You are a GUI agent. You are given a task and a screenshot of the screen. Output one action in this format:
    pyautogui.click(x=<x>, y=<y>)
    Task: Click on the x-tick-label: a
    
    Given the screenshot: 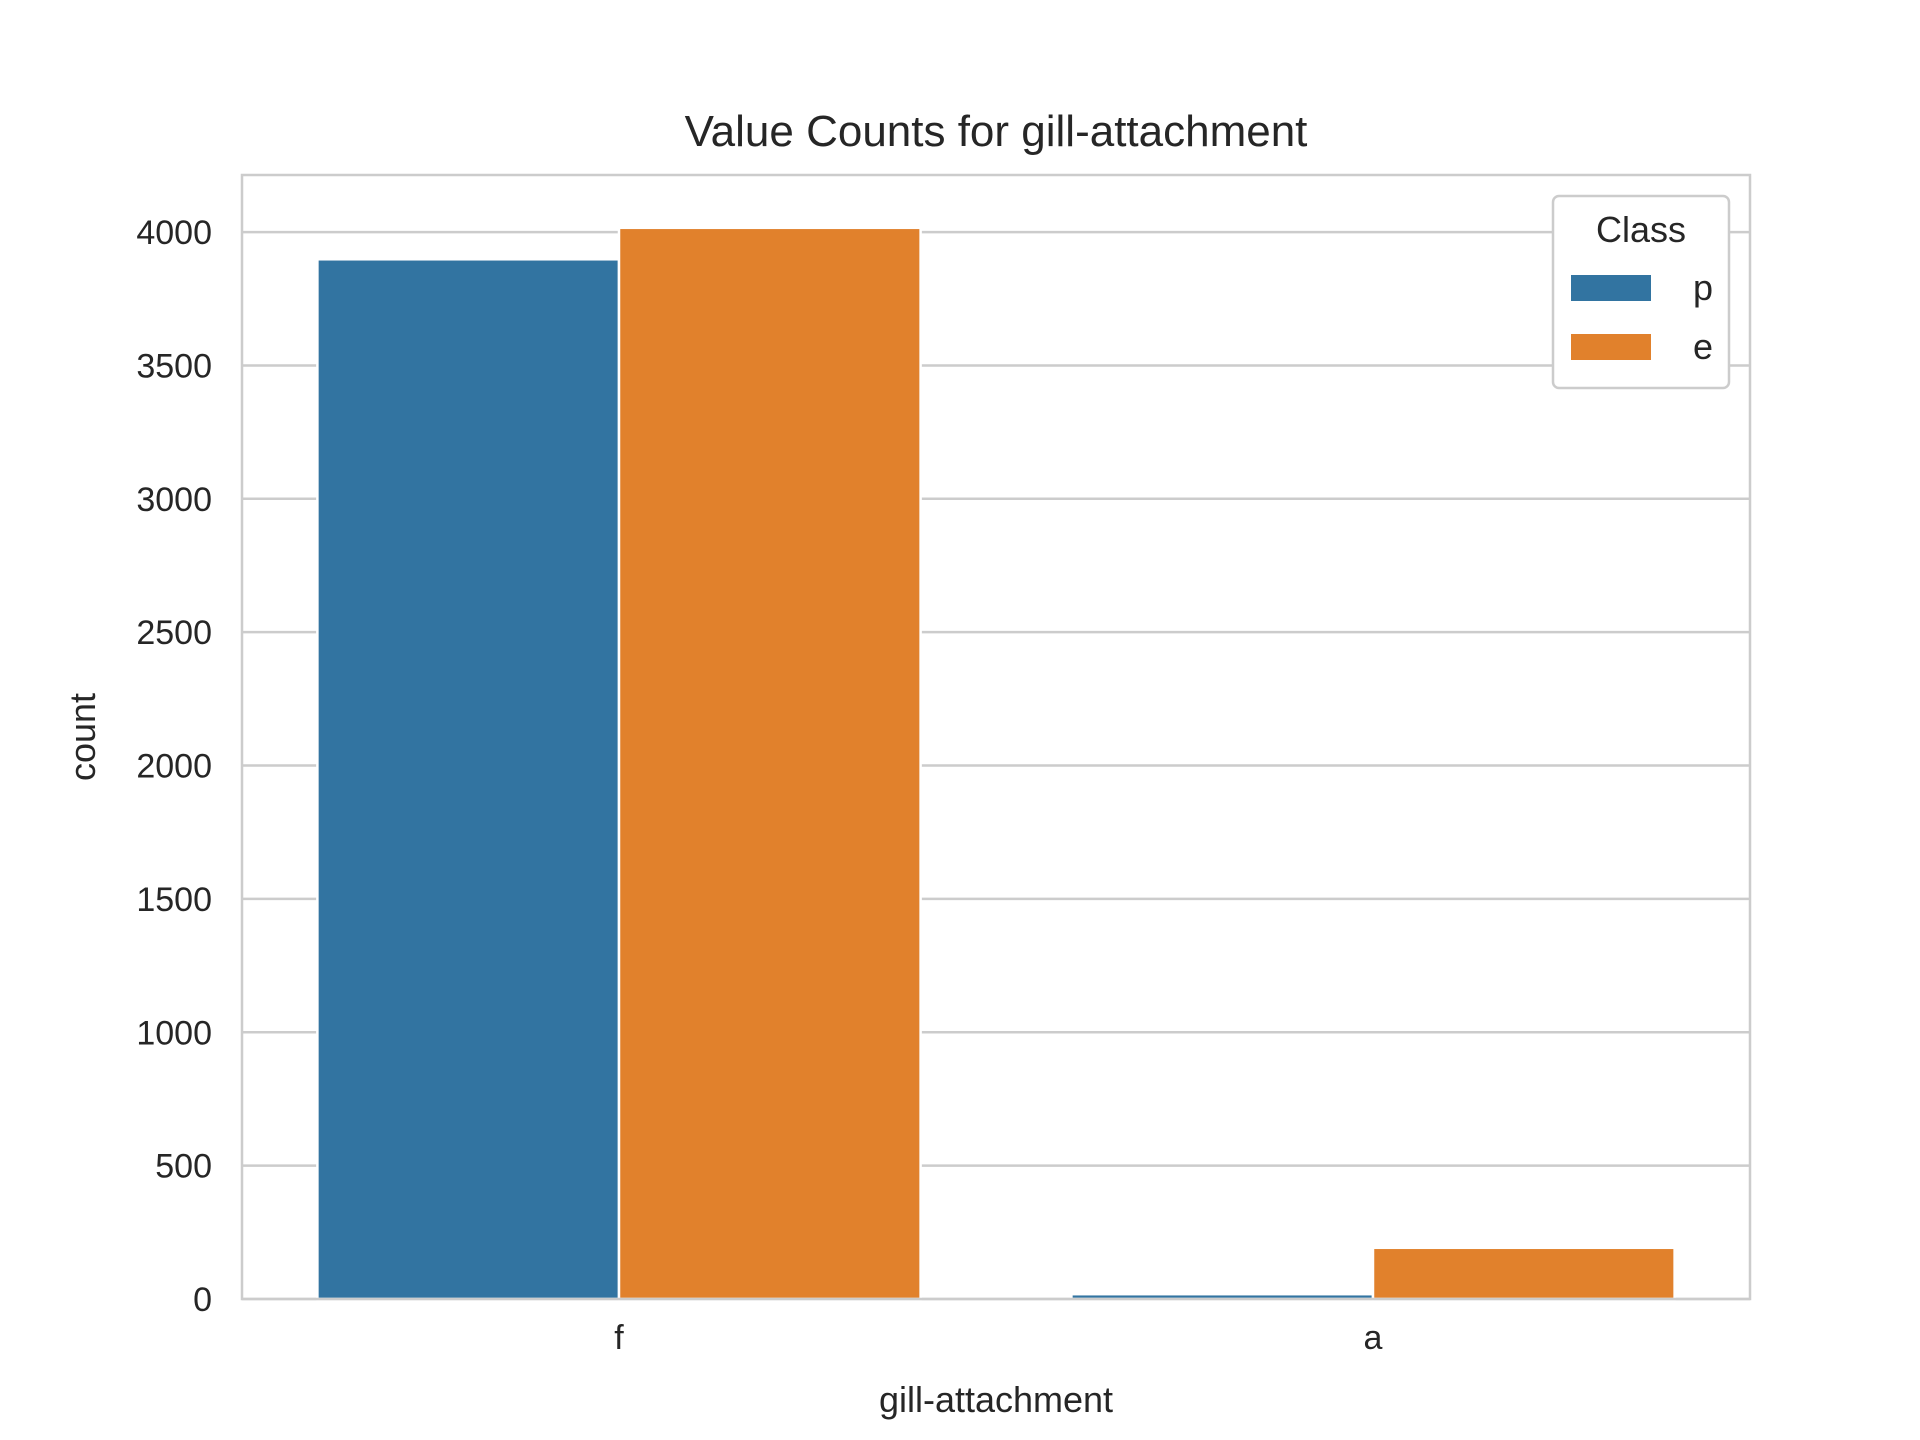 What is the action you would take?
    pyautogui.click(x=1373, y=1338)
    